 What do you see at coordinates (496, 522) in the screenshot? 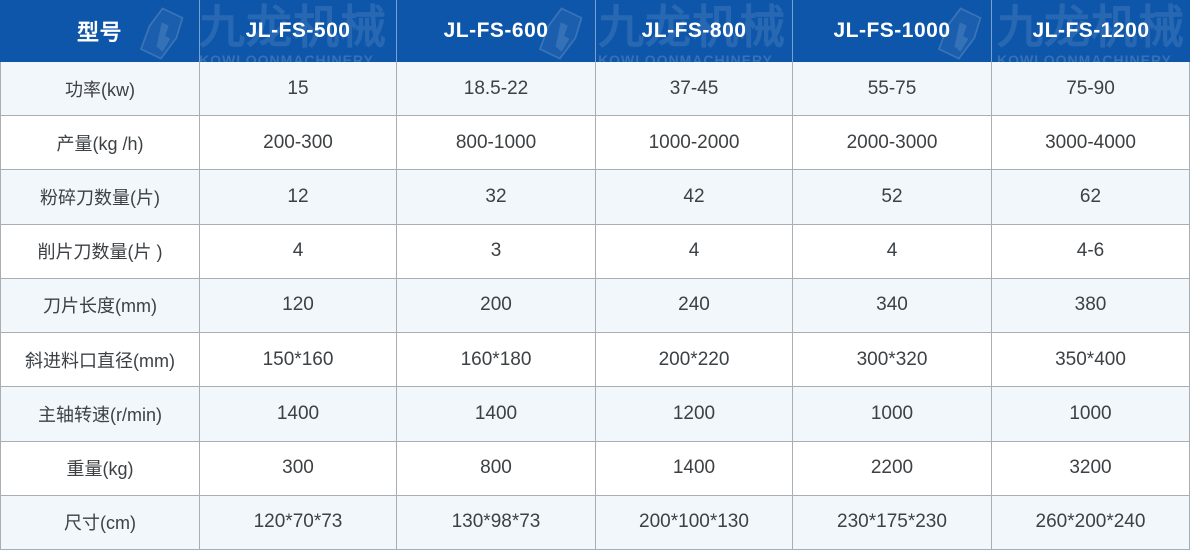
I see `cell-value: 130*98*73` at bounding box center [496, 522].